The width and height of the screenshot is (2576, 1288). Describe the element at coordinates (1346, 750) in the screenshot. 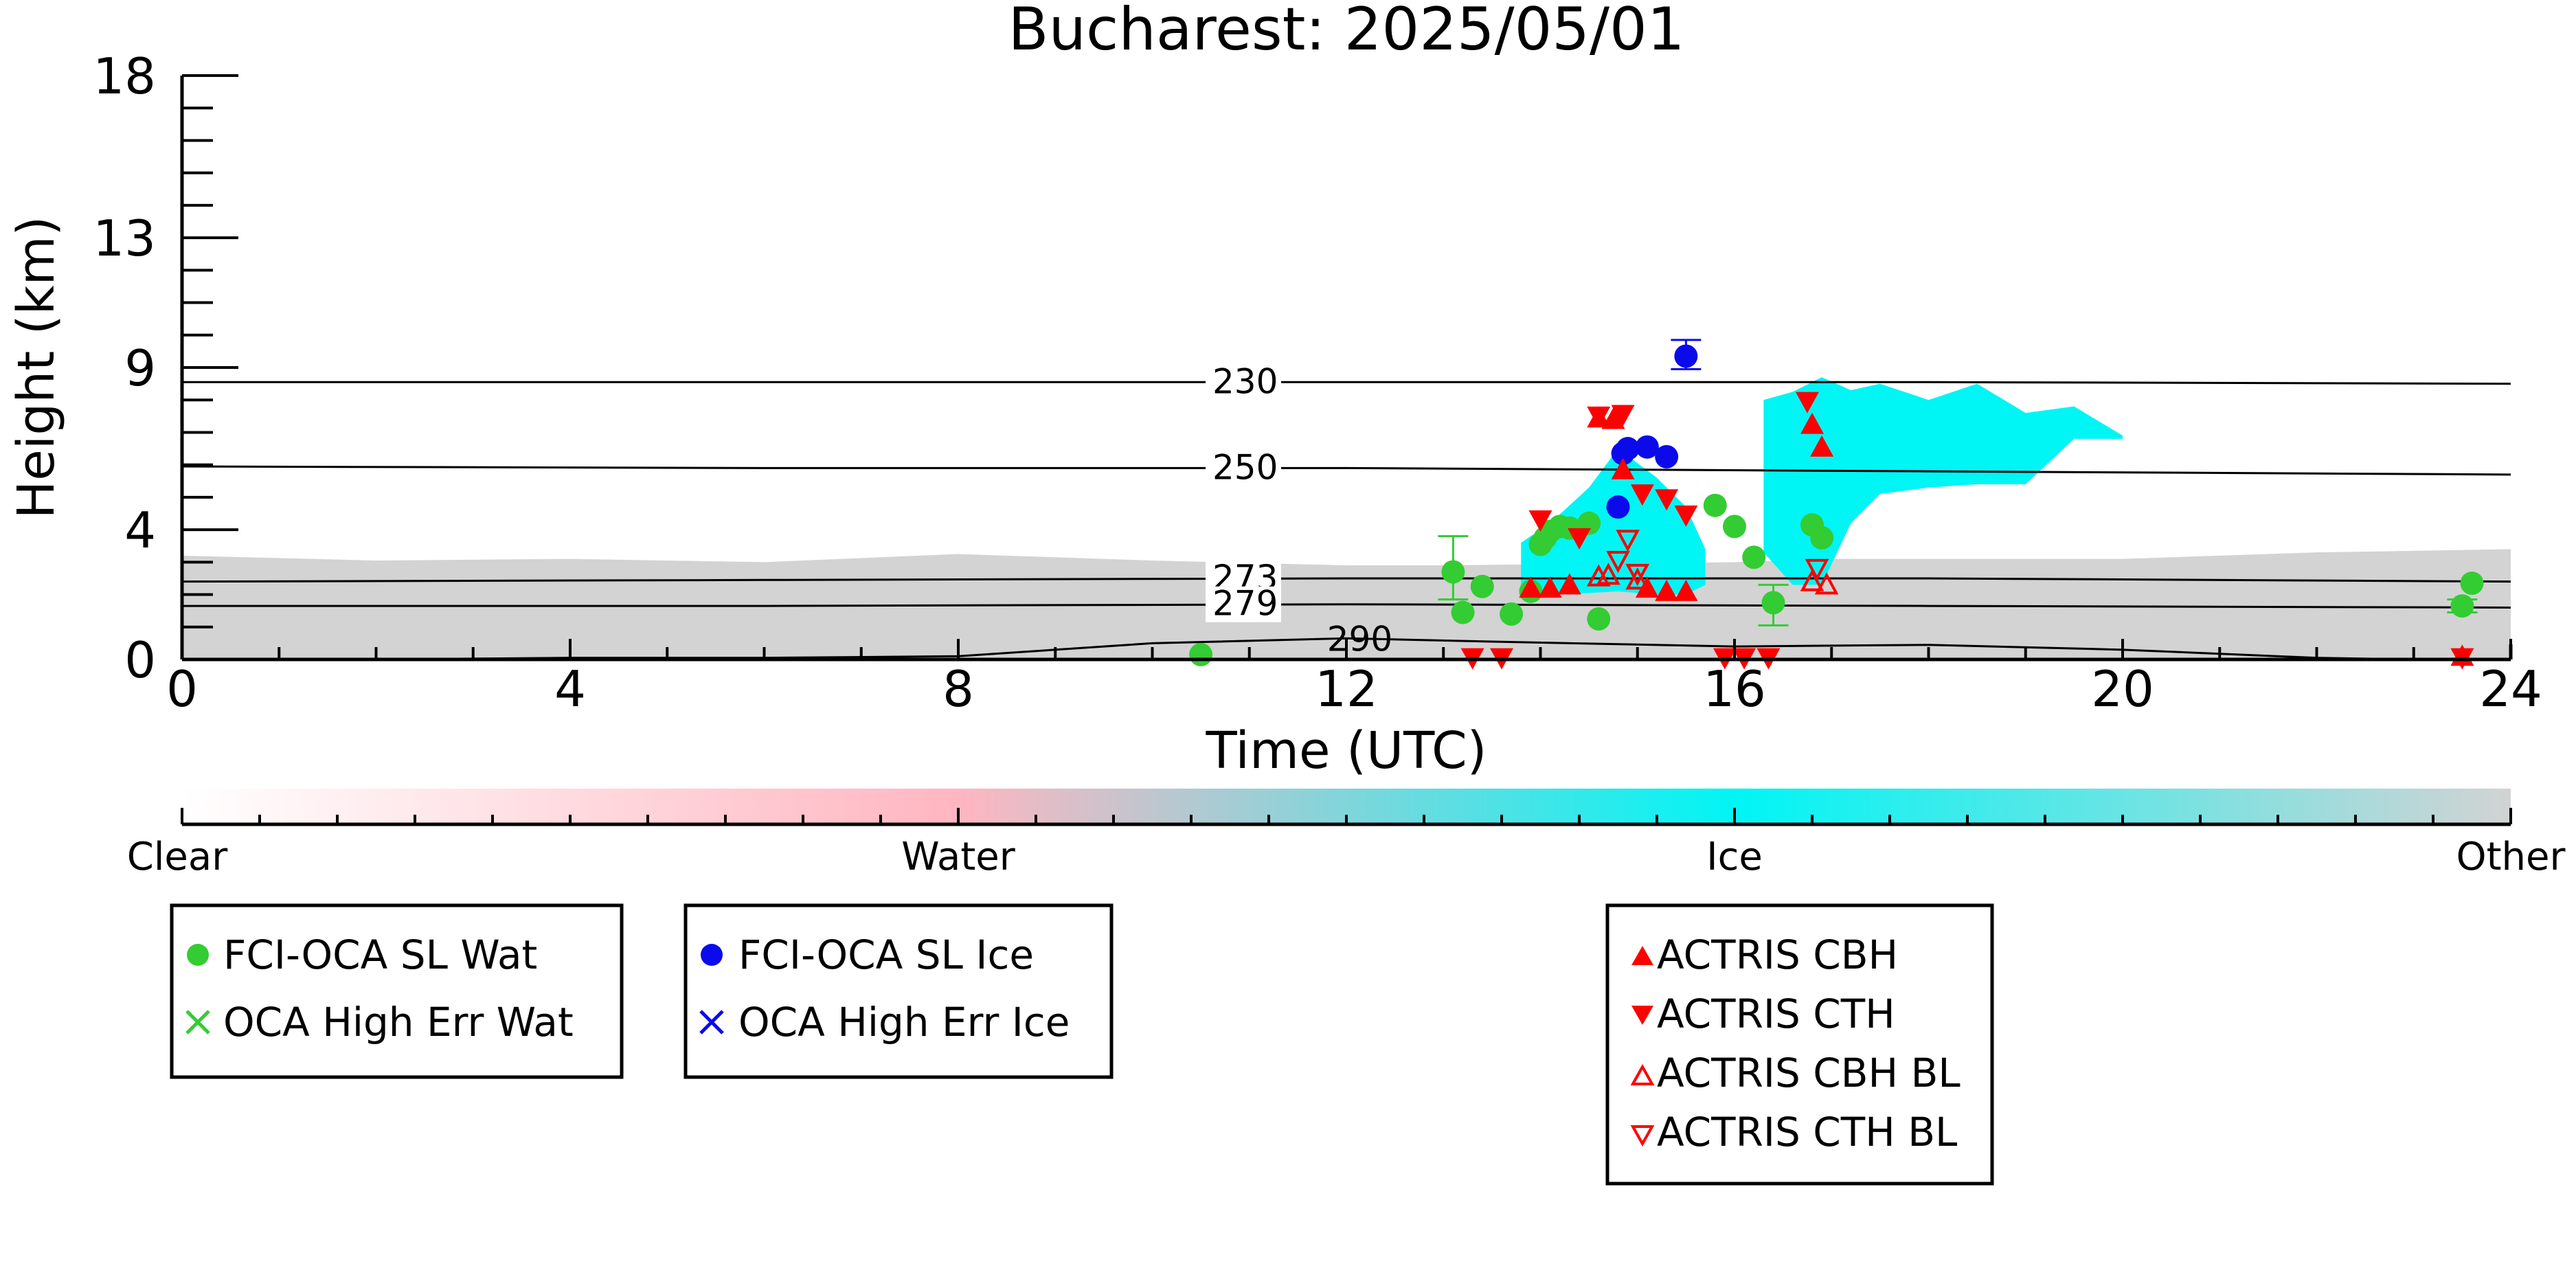

I see `x-axis-label: Time (UTC)` at that location.